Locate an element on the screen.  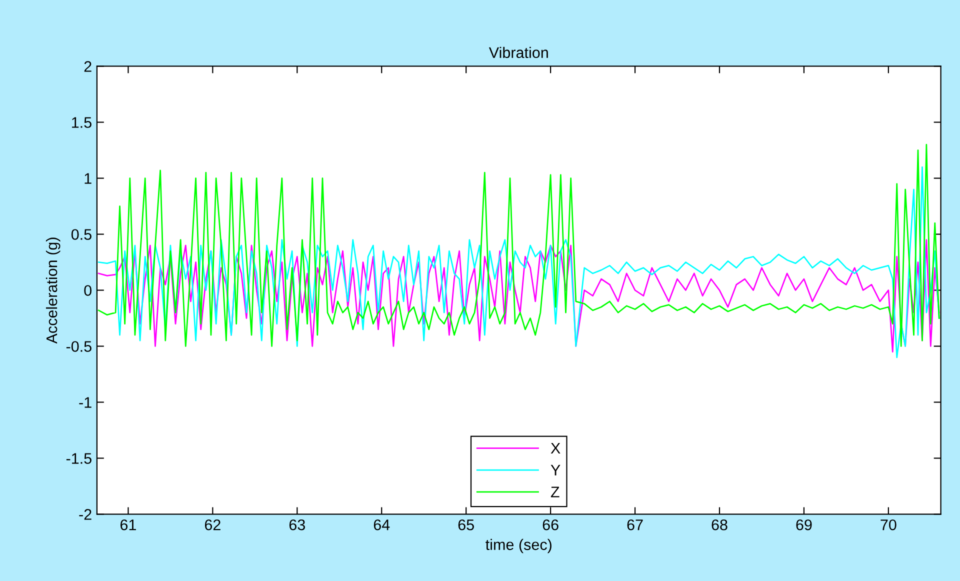
x-tick-label: 63 is located at coordinates (297, 524).